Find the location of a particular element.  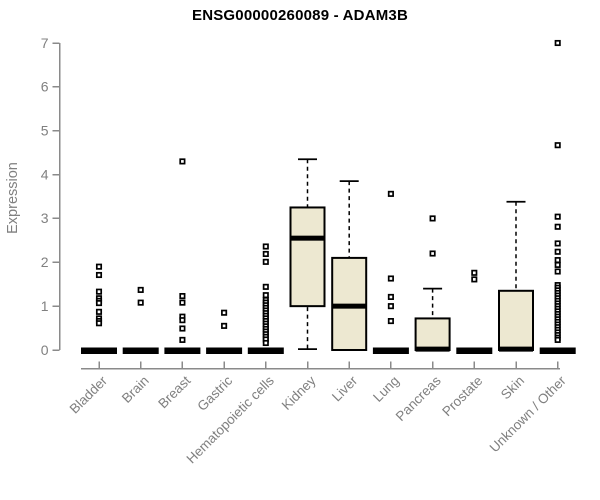

box-liver is located at coordinates (349, 265).